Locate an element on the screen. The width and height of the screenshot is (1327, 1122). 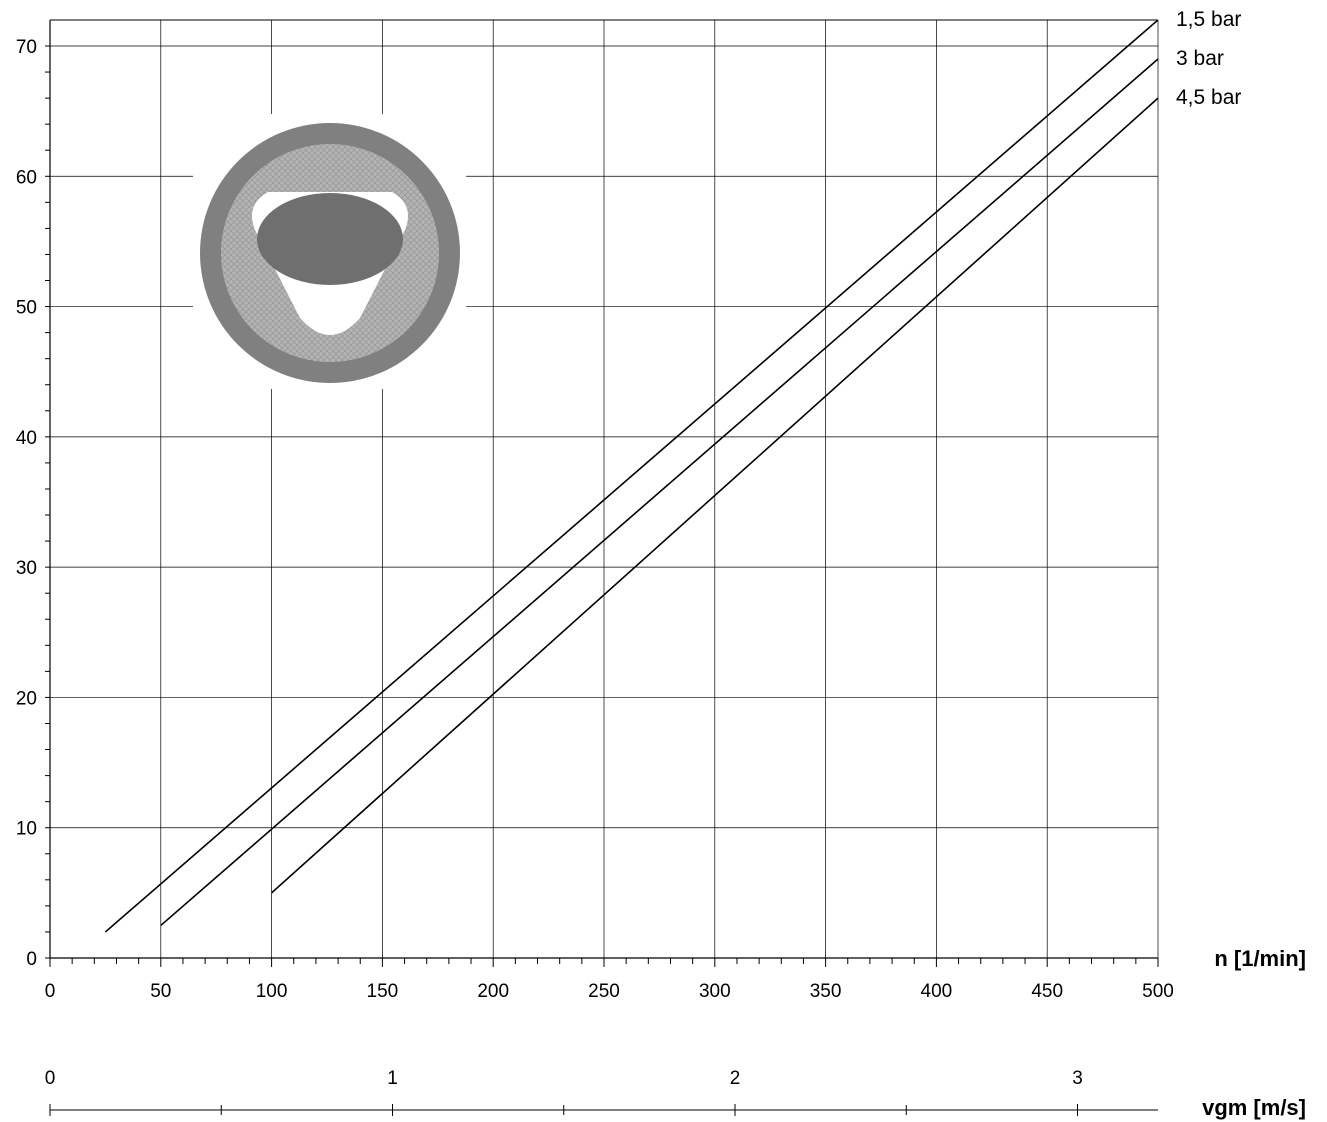
y-tick-label: 0 is located at coordinates (31, 959).